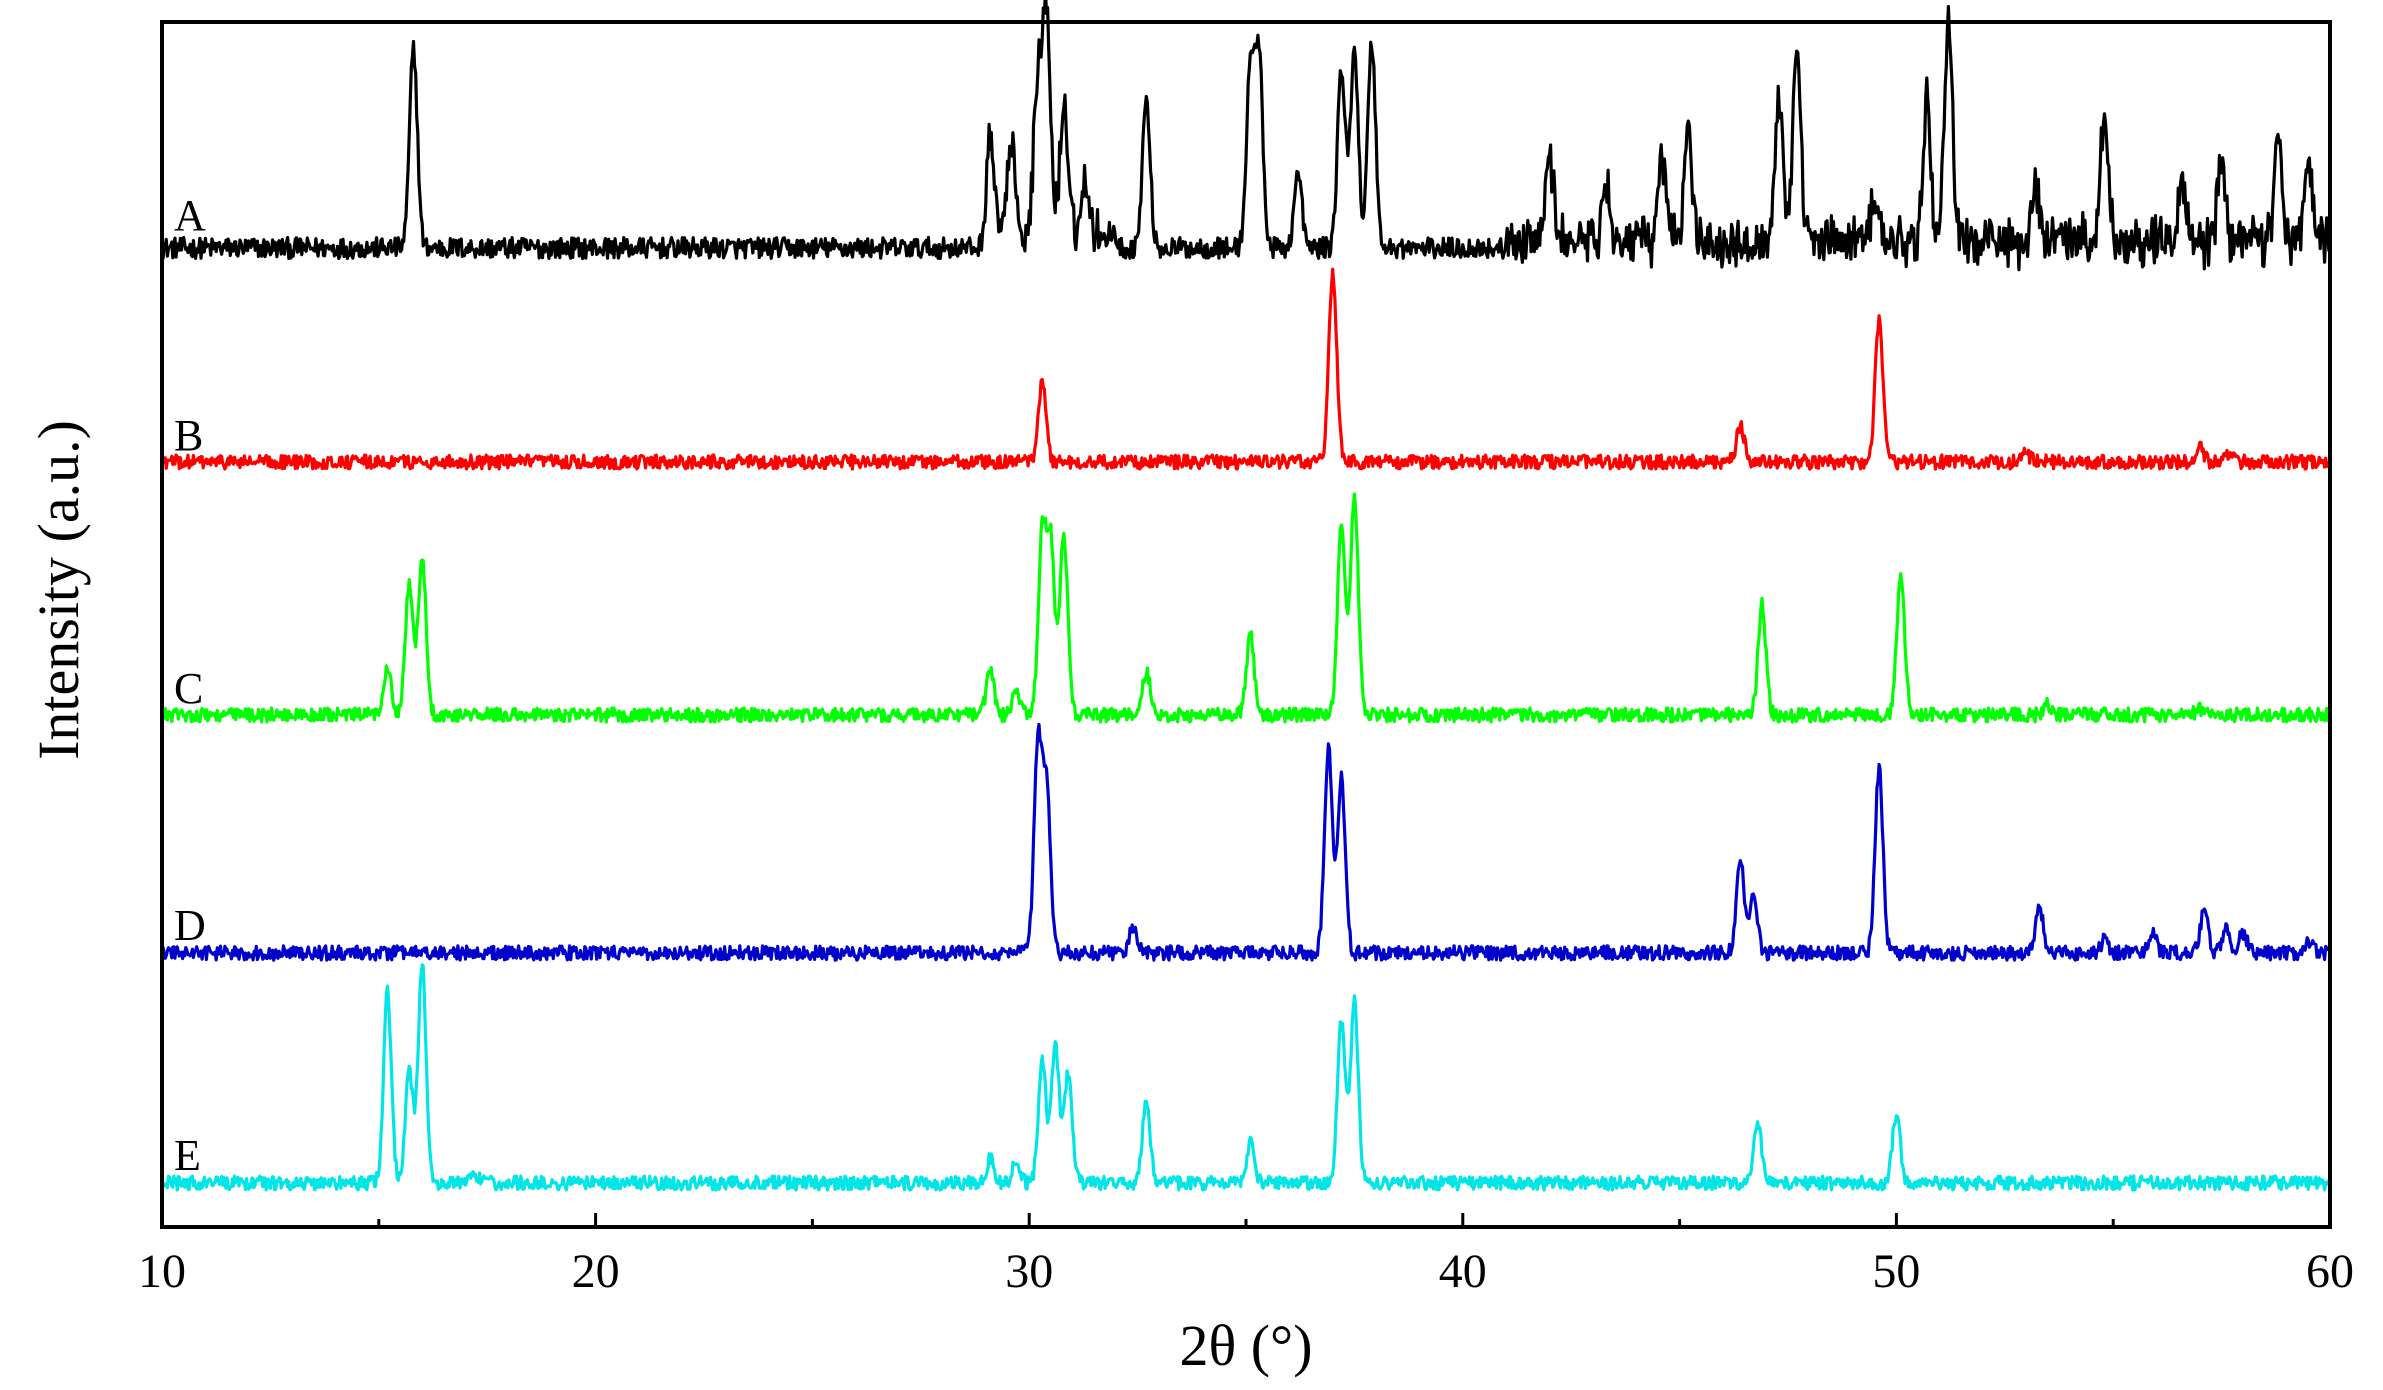  I want to click on series-label-E: E, so click(187, 1155).